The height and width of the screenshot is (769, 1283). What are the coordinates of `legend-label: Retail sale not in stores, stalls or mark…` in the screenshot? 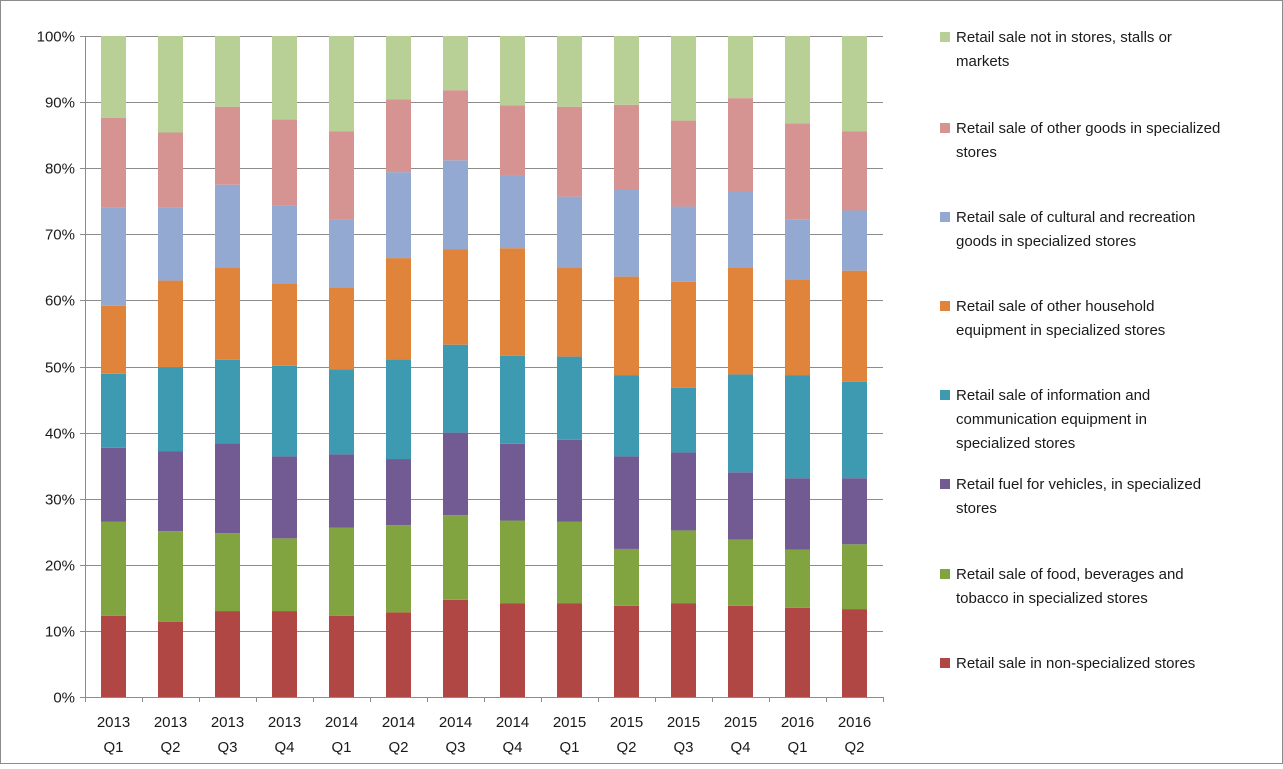 It's located at (1064, 49).